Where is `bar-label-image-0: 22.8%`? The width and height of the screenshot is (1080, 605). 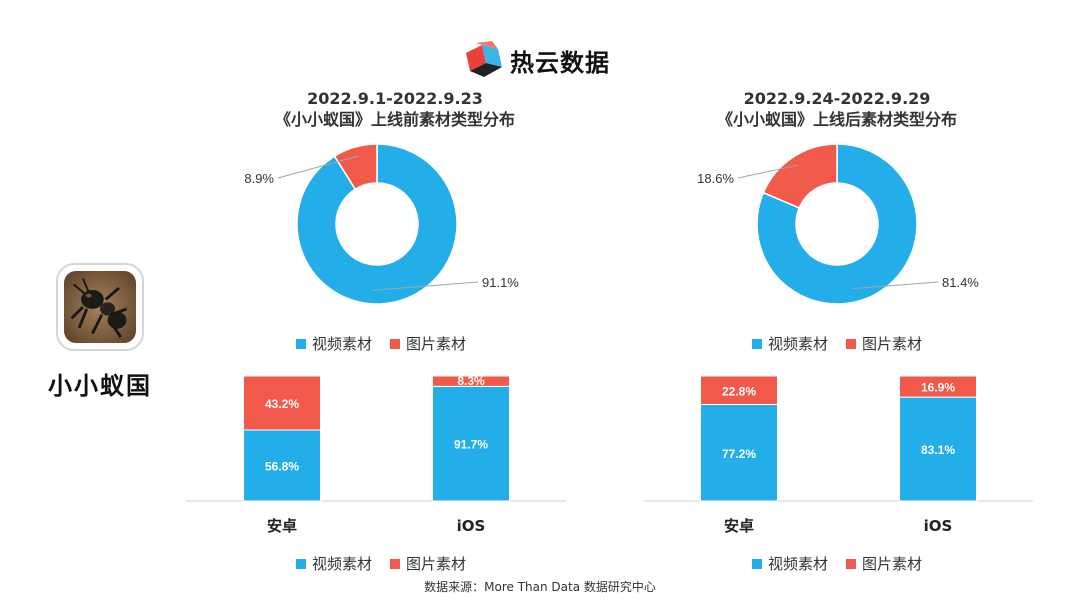
bar-label-image-0: 22.8% is located at coordinates (739, 391).